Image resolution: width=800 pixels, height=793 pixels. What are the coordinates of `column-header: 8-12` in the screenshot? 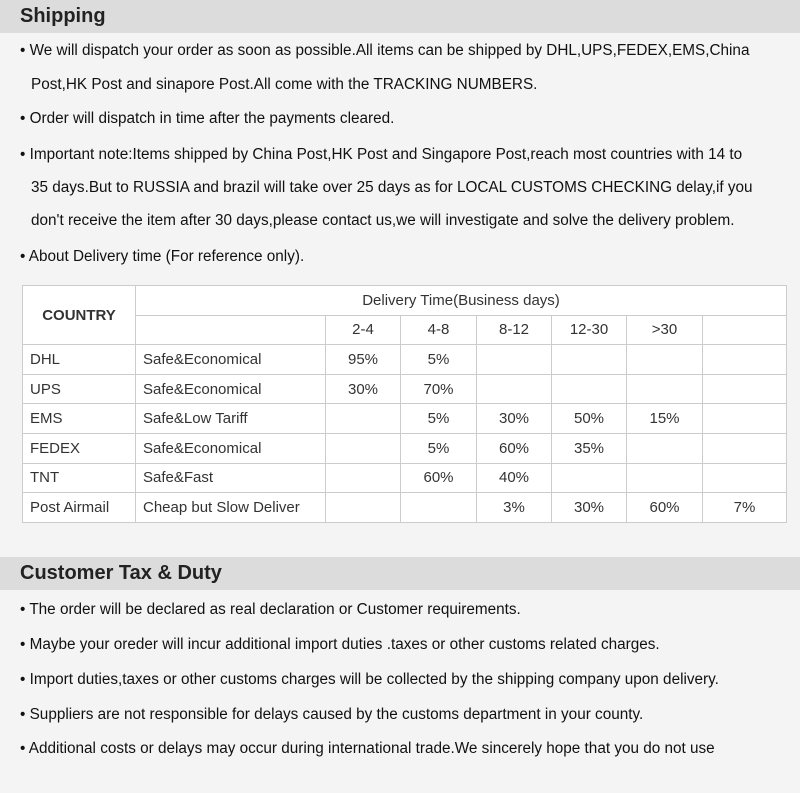 It's located at (514, 330).